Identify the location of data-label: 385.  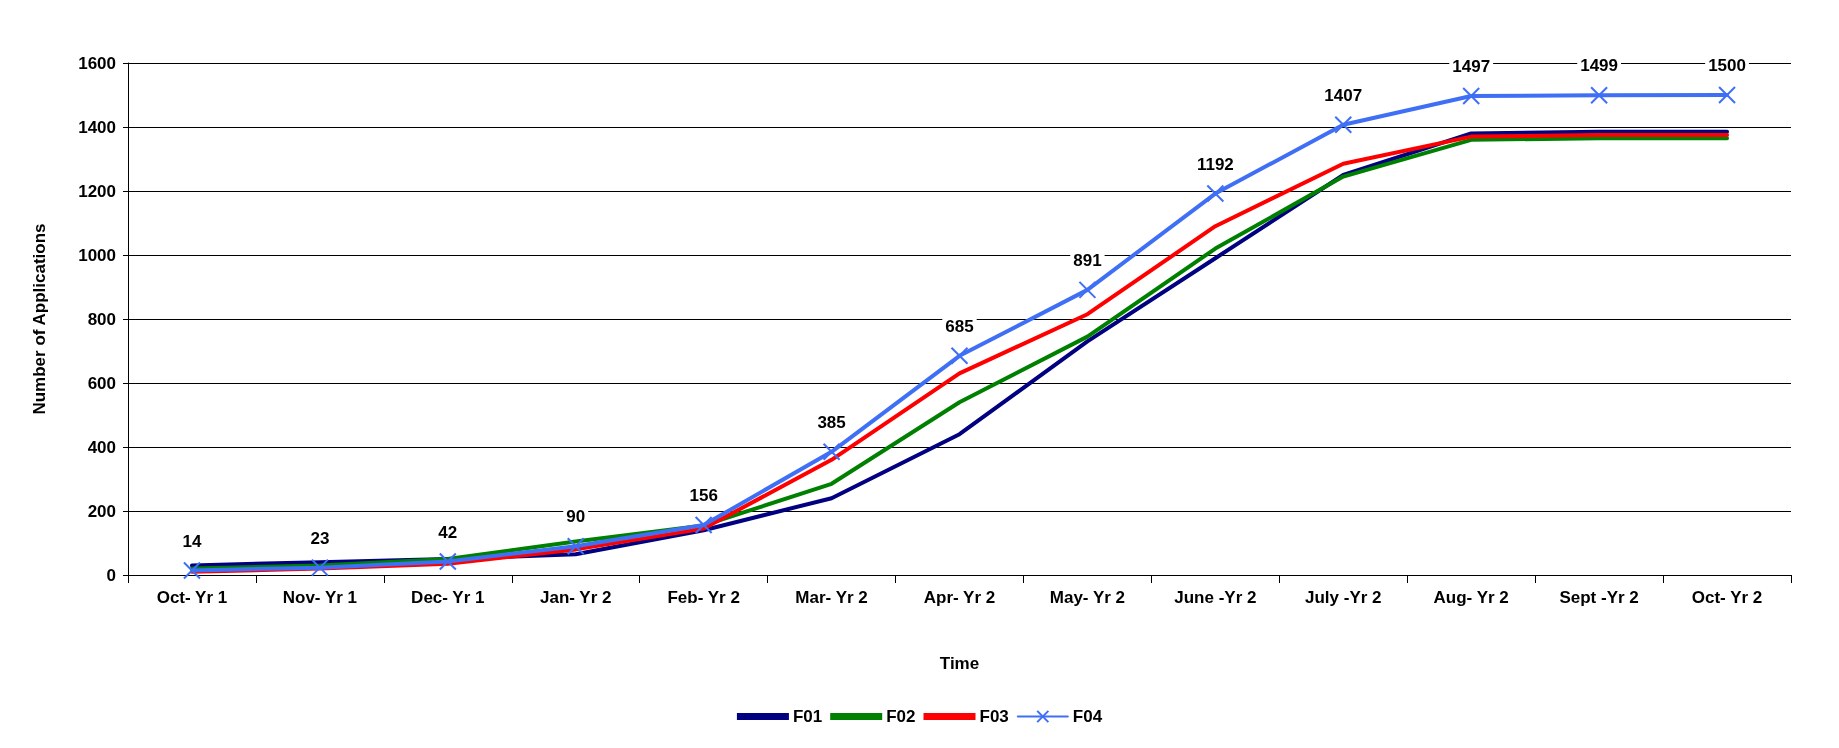
(831, 422).